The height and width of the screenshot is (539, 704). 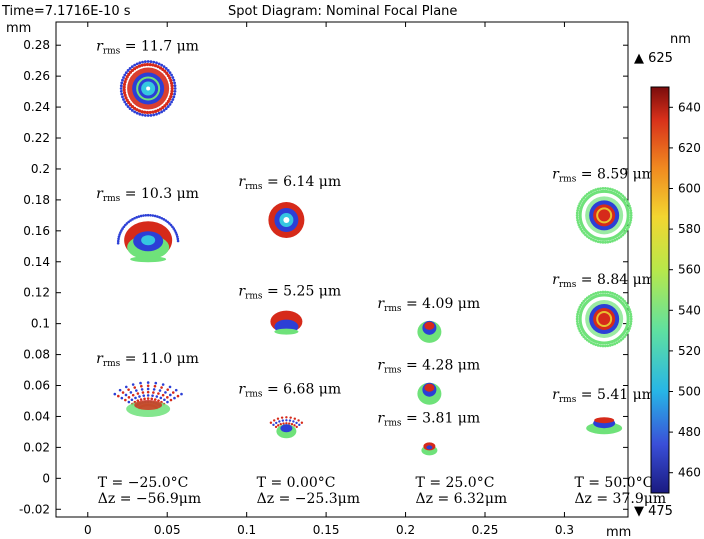 I want to click on colorbar-tick-label: 600, so click(x=689, y=189).